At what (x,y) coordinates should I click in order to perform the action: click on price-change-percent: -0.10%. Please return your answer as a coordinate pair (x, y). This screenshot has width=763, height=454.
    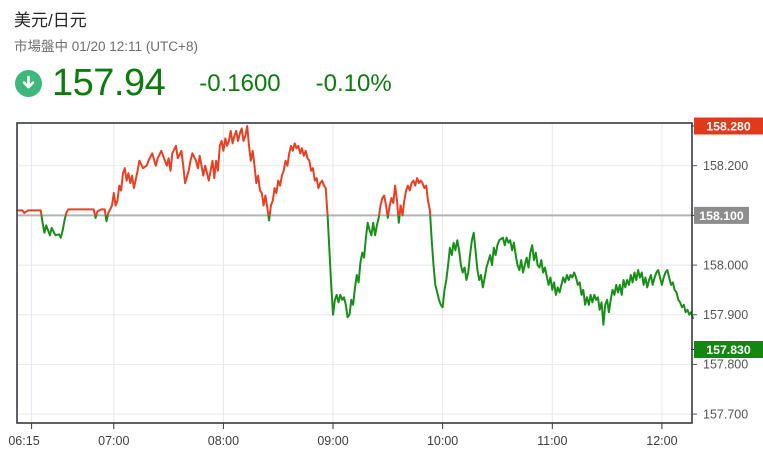
    Looking at the image, I should click on (353, 83).